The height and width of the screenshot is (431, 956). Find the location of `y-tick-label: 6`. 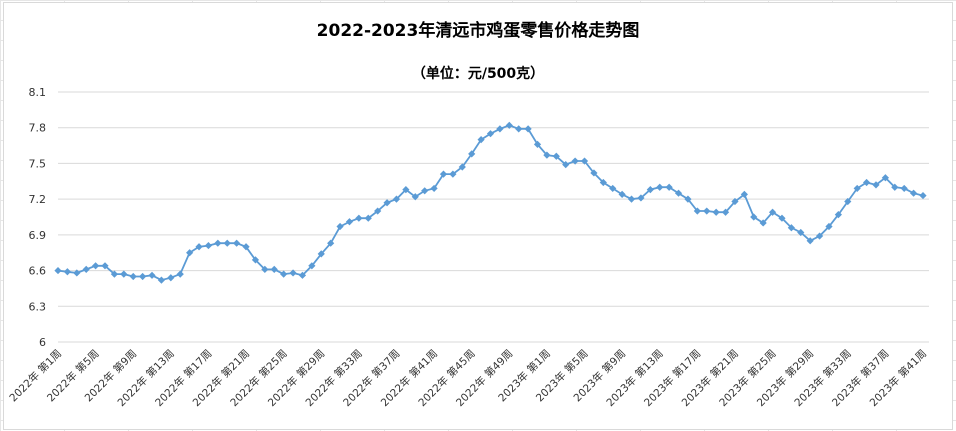

y-tick-label: 6 is located at coordinates (42, 342).